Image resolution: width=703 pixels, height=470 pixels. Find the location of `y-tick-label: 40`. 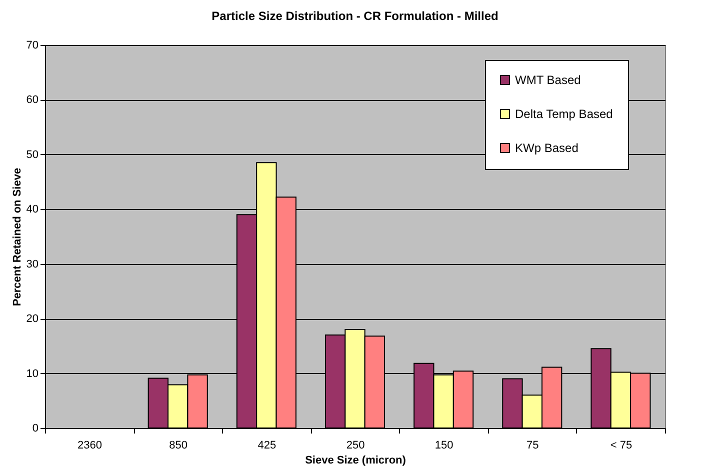

y-tick-label: 40 is located at coordinates (32, 210).